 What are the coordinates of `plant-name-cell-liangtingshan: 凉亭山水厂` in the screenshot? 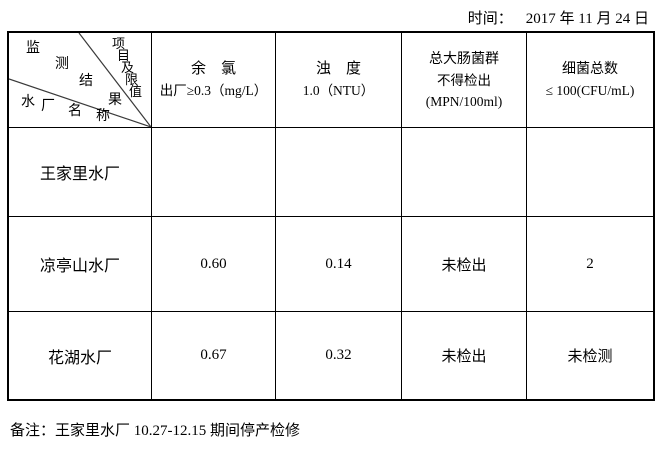 It's located at (80, 264).